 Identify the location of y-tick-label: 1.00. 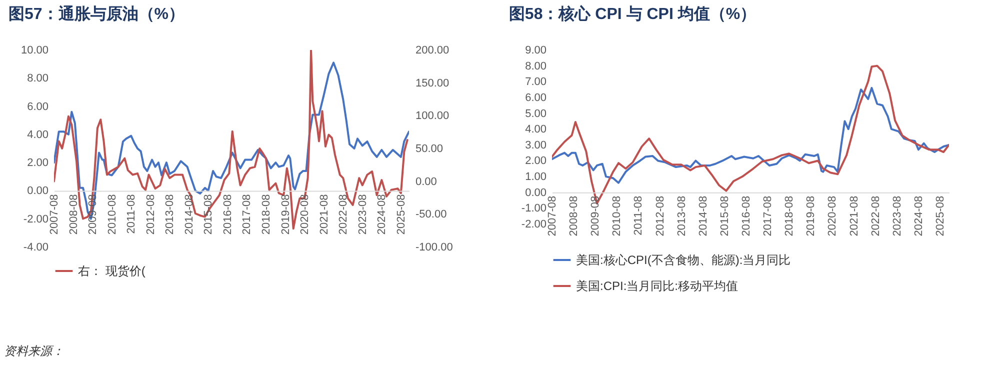
(535, 177).